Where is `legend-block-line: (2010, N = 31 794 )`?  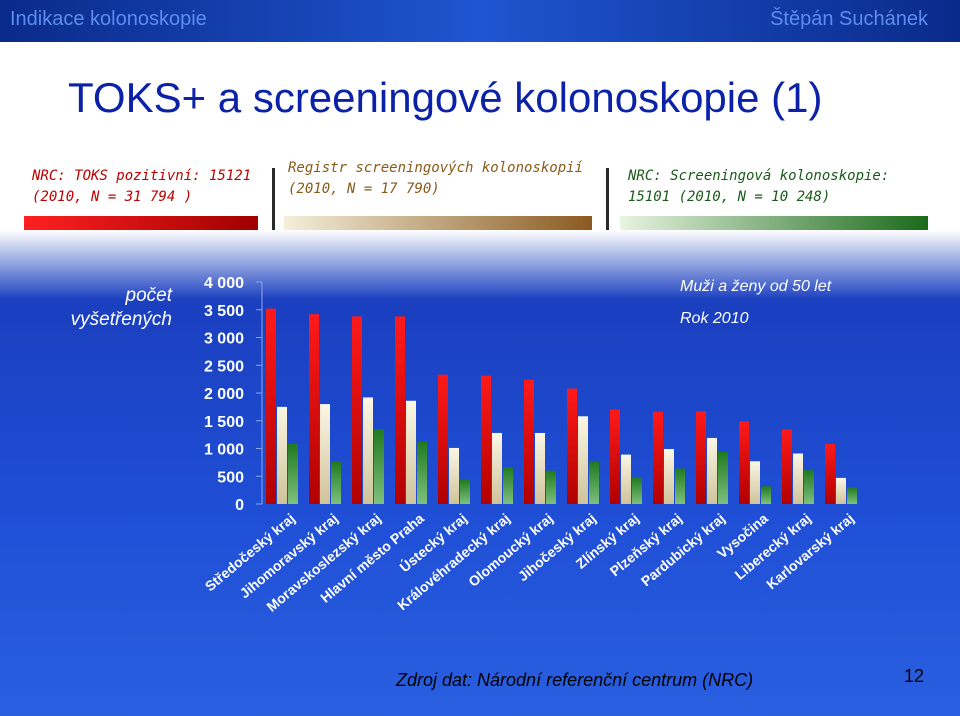
legend-block-line: (2010, N = 31 794 ) is located at coordinates (112, 197).